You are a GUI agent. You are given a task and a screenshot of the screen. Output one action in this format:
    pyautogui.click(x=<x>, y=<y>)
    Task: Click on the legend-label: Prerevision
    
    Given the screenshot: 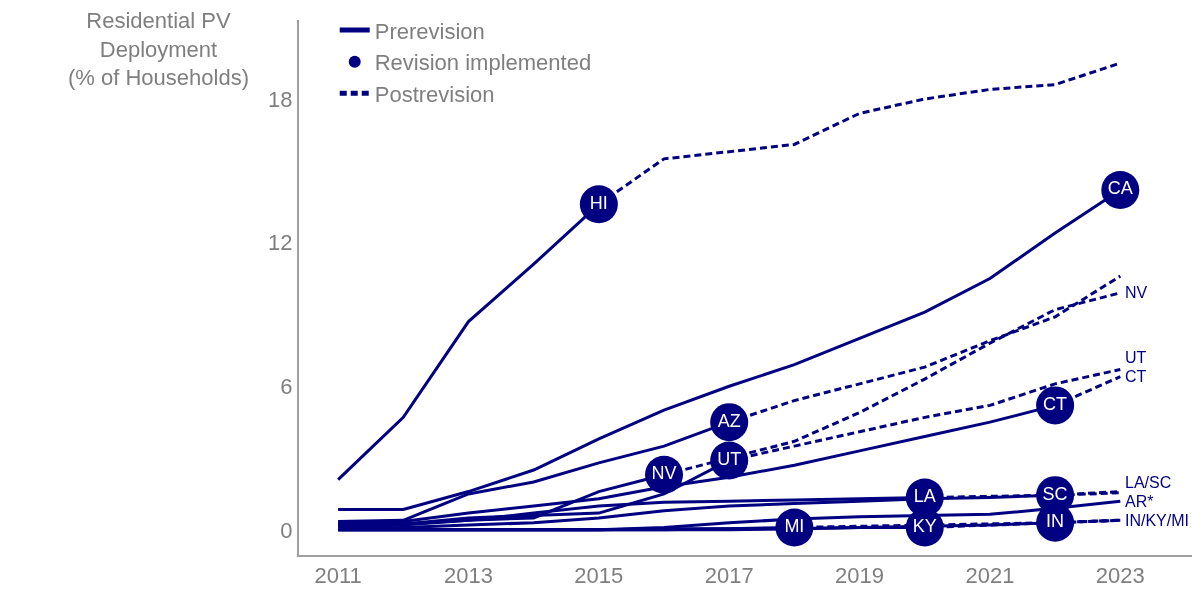 What is the action you would take?
    pyautogui.click(x=429, y=31)
    